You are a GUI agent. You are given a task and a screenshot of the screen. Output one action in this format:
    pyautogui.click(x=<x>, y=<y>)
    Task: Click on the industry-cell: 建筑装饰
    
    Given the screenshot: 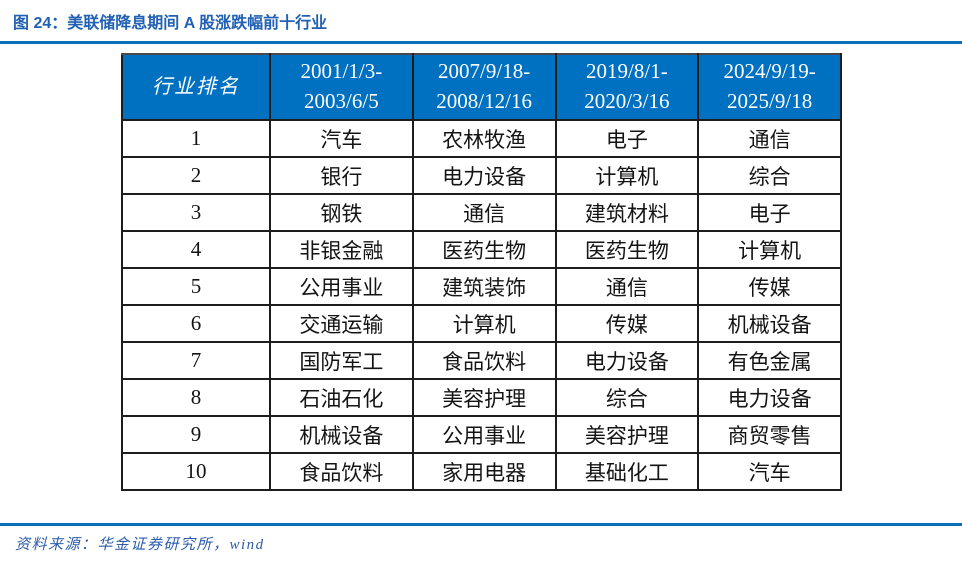 What is the action you would take?
    pyautogui.click(x=484, y=286)
    